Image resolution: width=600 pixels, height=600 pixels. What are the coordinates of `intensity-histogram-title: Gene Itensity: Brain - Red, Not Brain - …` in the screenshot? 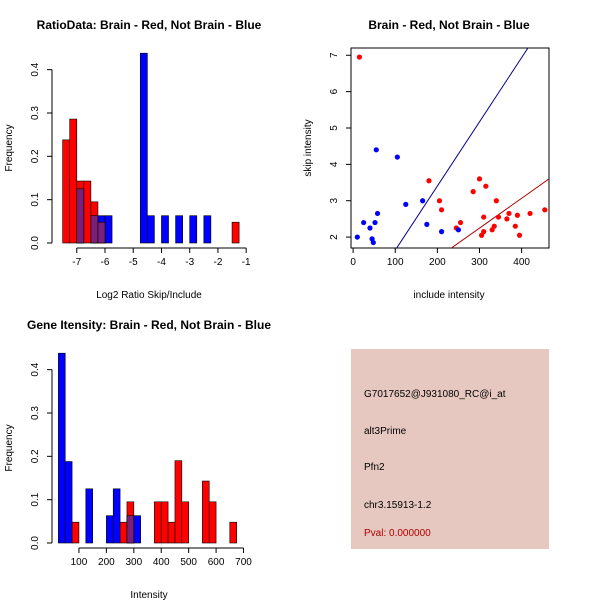 It's located at (149, 325).